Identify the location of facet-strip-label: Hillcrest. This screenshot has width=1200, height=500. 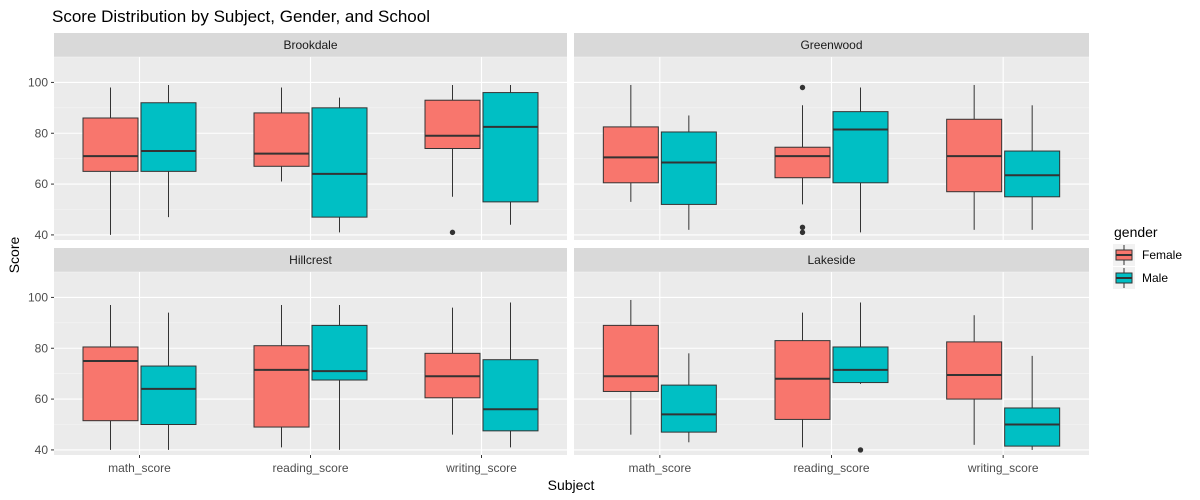
(310, 260).